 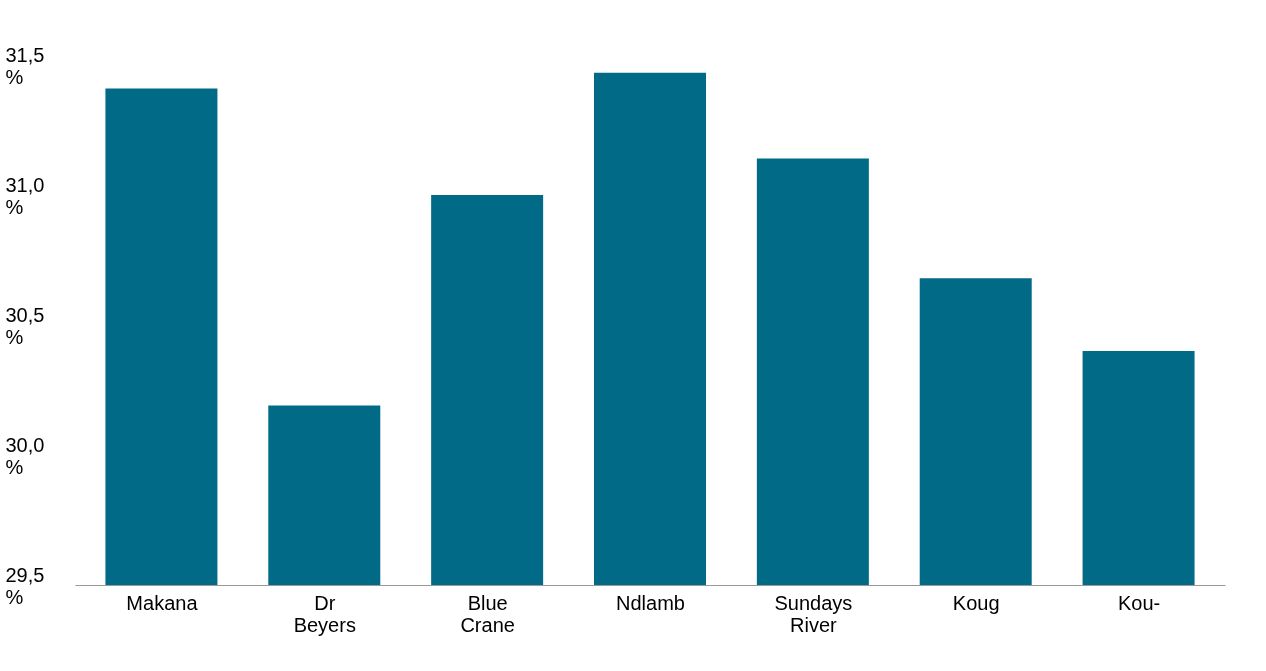 What do you see at coordinates (25, 325) in the screenshot?
I see `y-tick-label: 30,5 %` at bounding box center [25, 325].